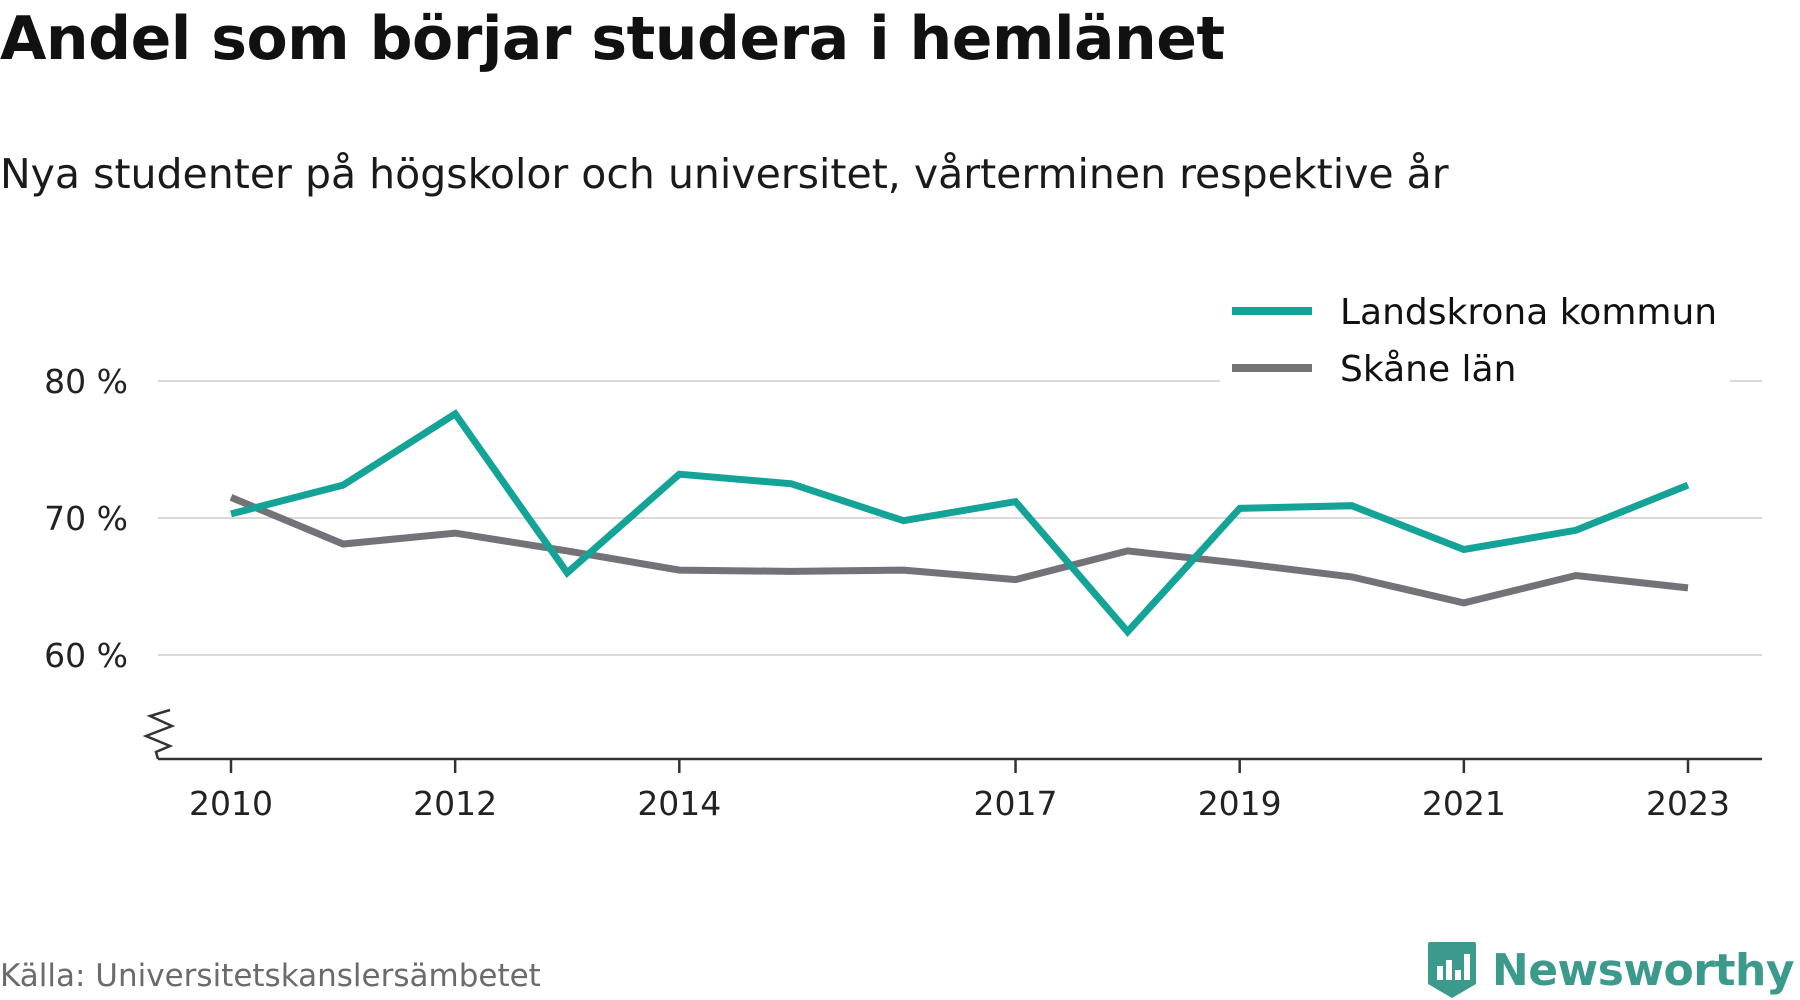 The width and height of the screenshot is (1800, 1000). What do you see at coordinates (159, 734) in the screenshot?
I see `axis-break-icon` at bounding box center [159, 734].